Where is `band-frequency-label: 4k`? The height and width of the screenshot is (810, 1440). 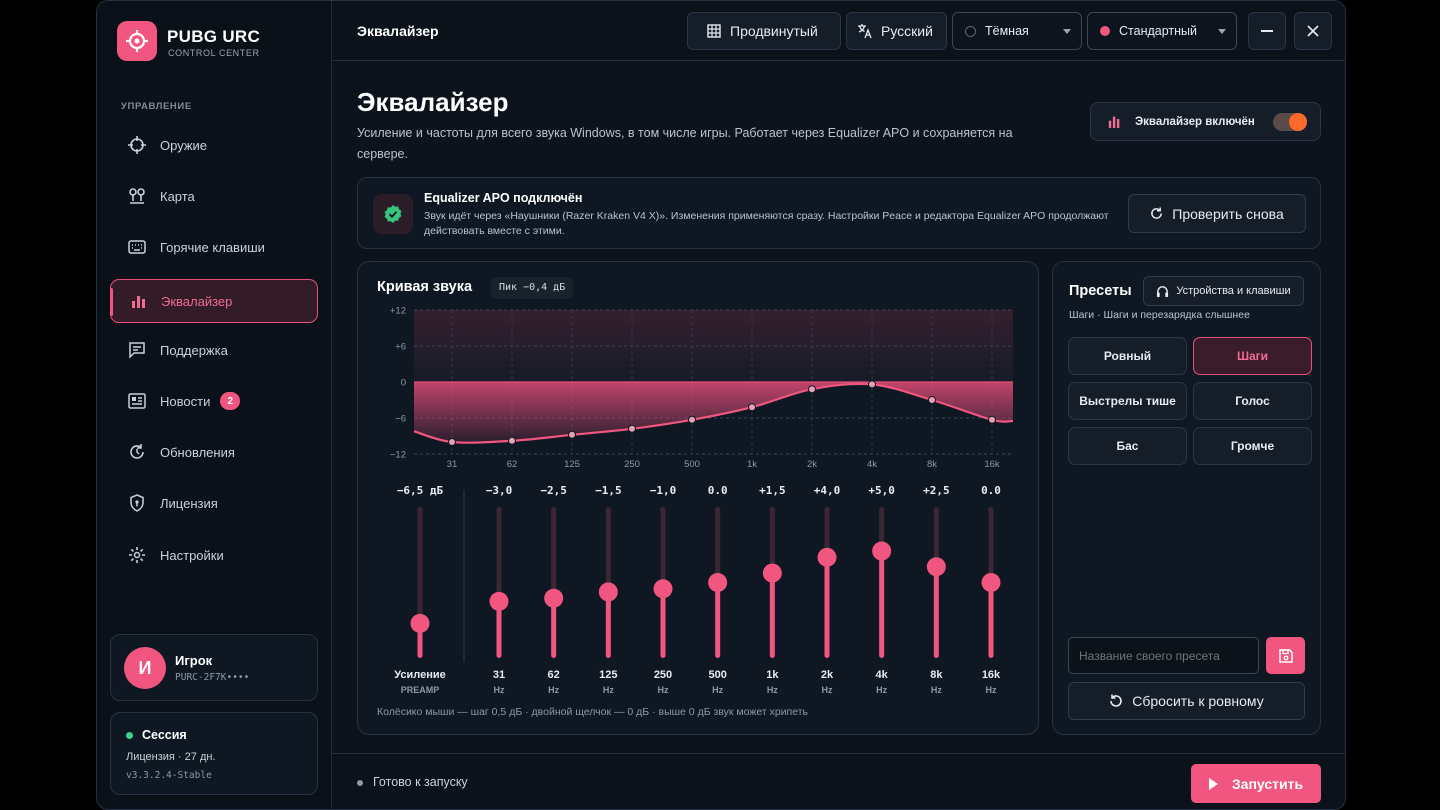
band-frequency-label: 4k is located at coordinates (882, 675).